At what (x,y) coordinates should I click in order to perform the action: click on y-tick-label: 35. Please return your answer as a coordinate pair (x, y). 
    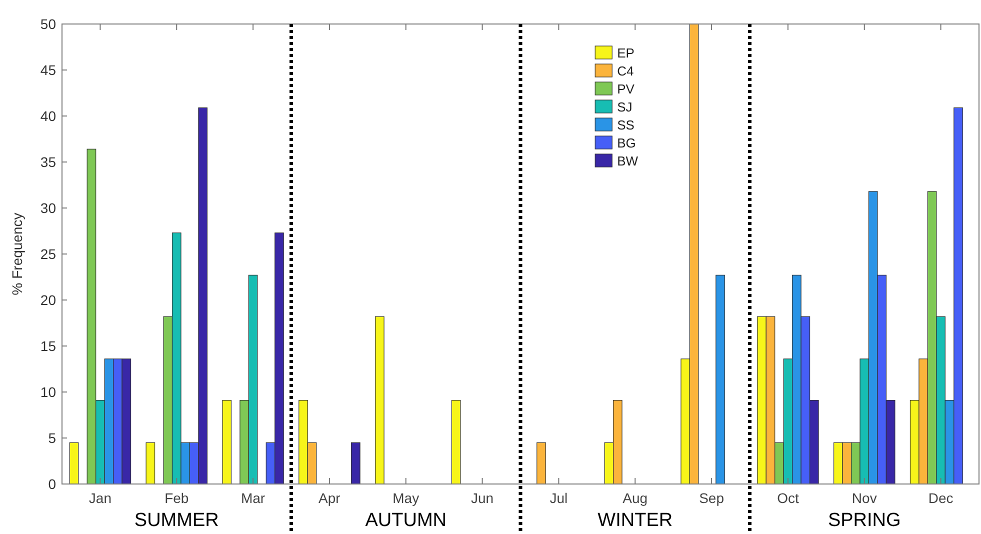
    Looking at the image, I should click on (48, 162).